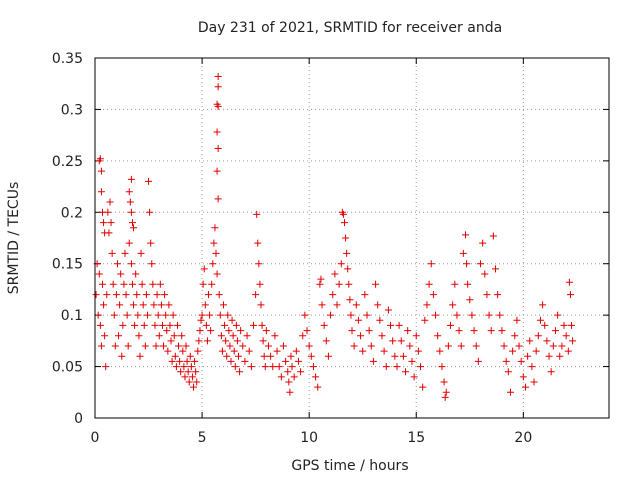 The width and height of the screenshot is (640, 480). I want to click on x-tick-label: 20, so click(523, 438).